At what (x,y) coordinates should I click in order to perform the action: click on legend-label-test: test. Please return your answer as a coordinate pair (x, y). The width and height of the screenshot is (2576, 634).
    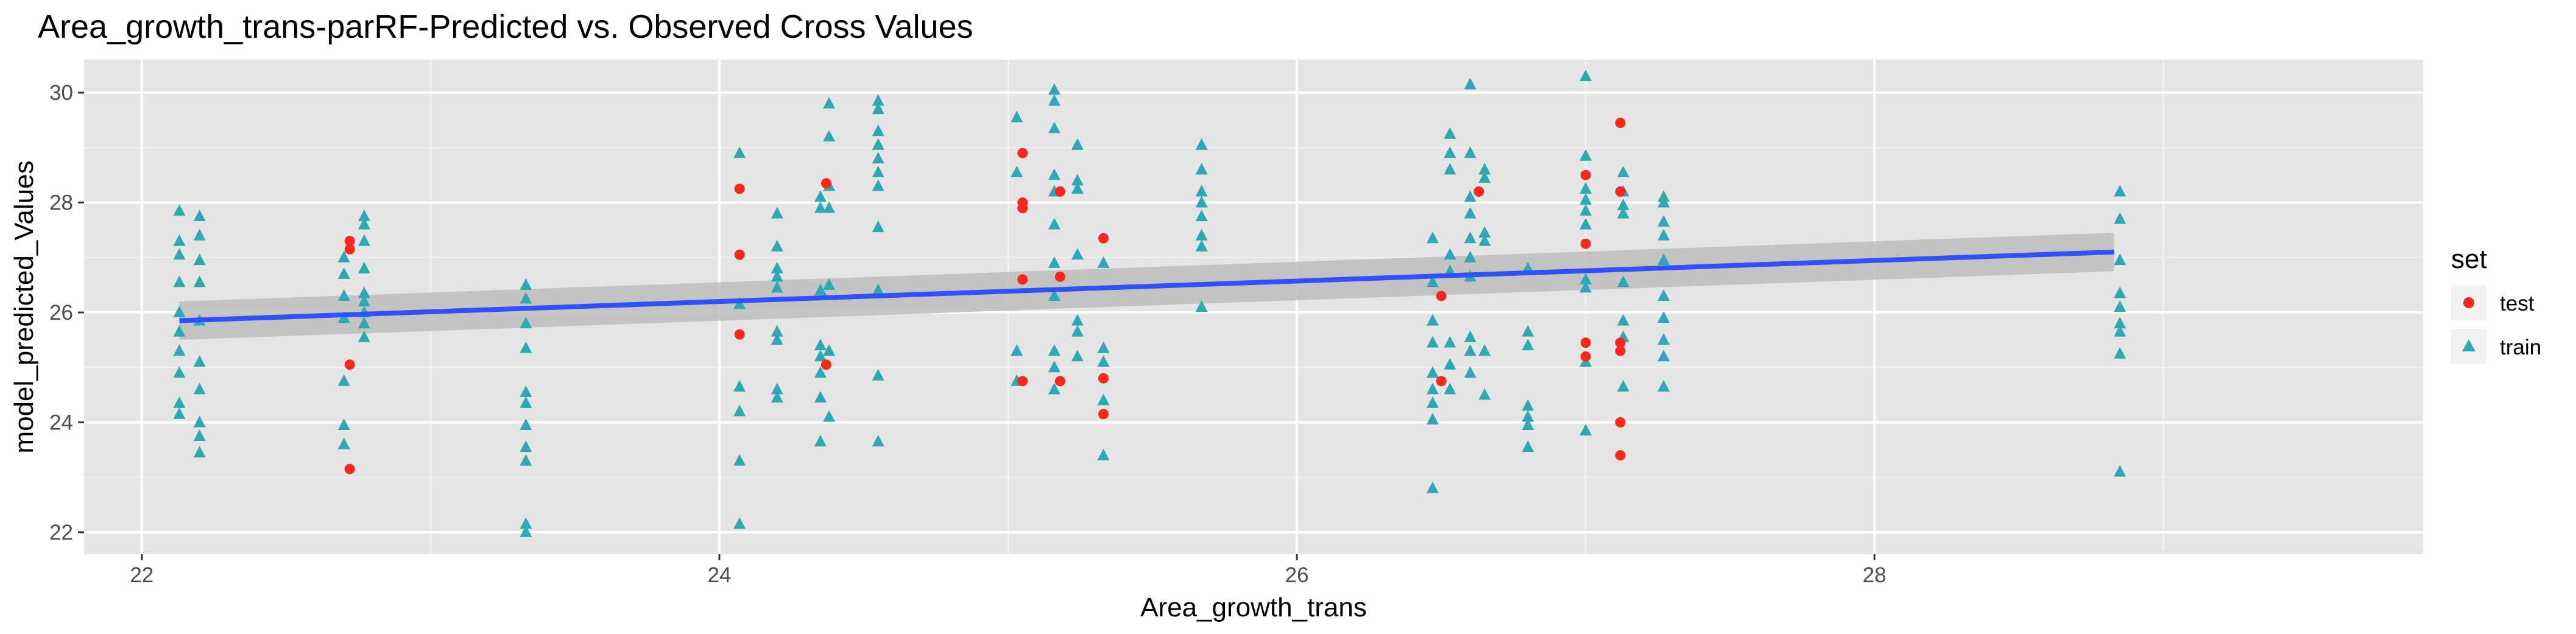
    Looking at the image, I should click on (2517, 303).